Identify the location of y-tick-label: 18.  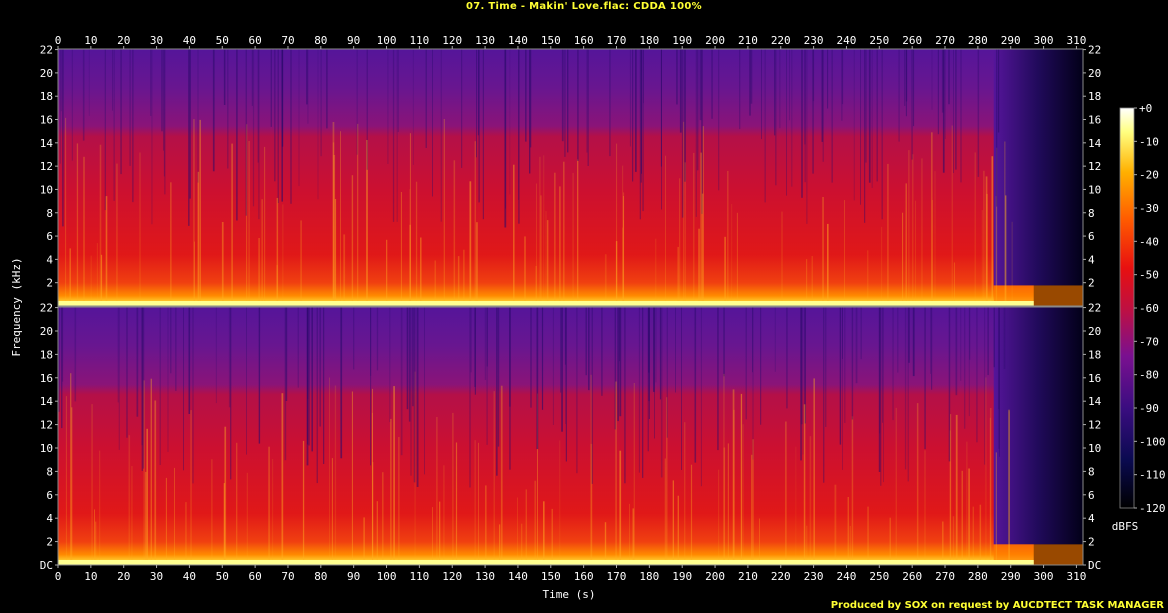
(1094, 354).